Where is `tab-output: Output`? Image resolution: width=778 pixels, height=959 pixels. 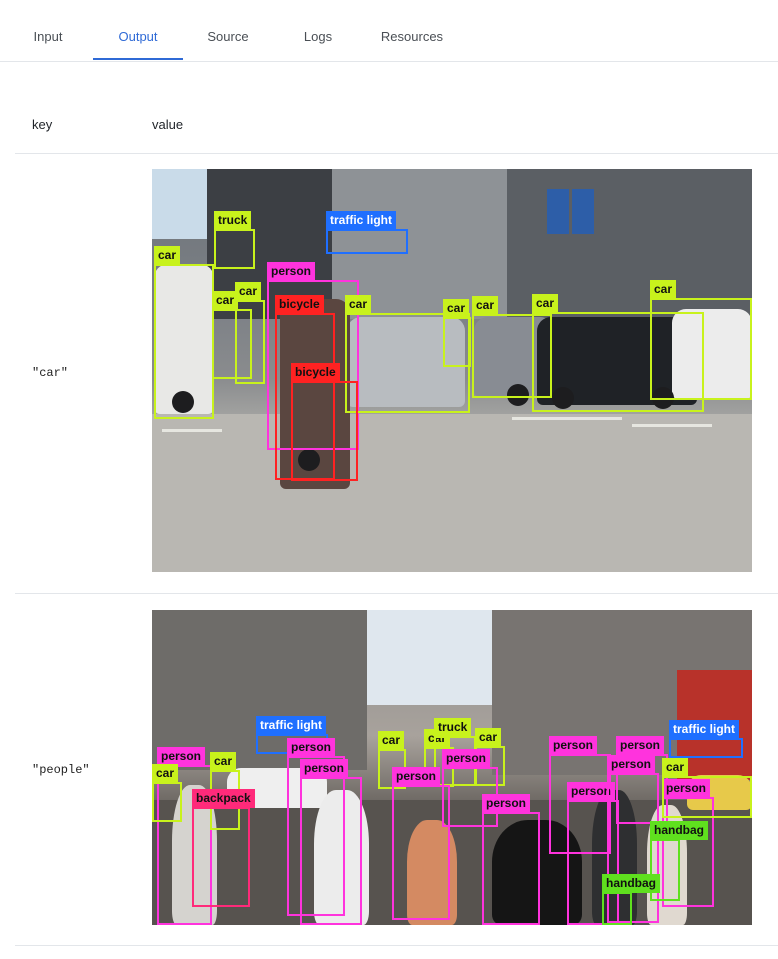
tab-output: Output is located at coordinates (138, 36).